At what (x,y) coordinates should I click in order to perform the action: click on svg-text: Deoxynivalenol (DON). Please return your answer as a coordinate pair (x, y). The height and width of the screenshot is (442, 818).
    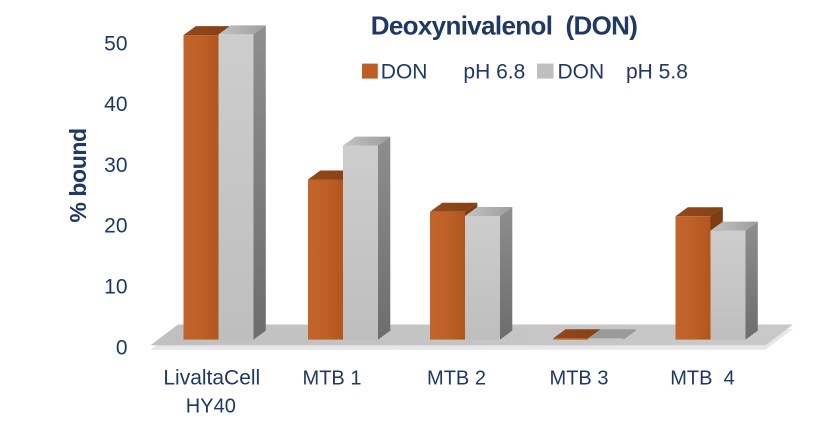
    Looking at the image, I should click on (504, 26).